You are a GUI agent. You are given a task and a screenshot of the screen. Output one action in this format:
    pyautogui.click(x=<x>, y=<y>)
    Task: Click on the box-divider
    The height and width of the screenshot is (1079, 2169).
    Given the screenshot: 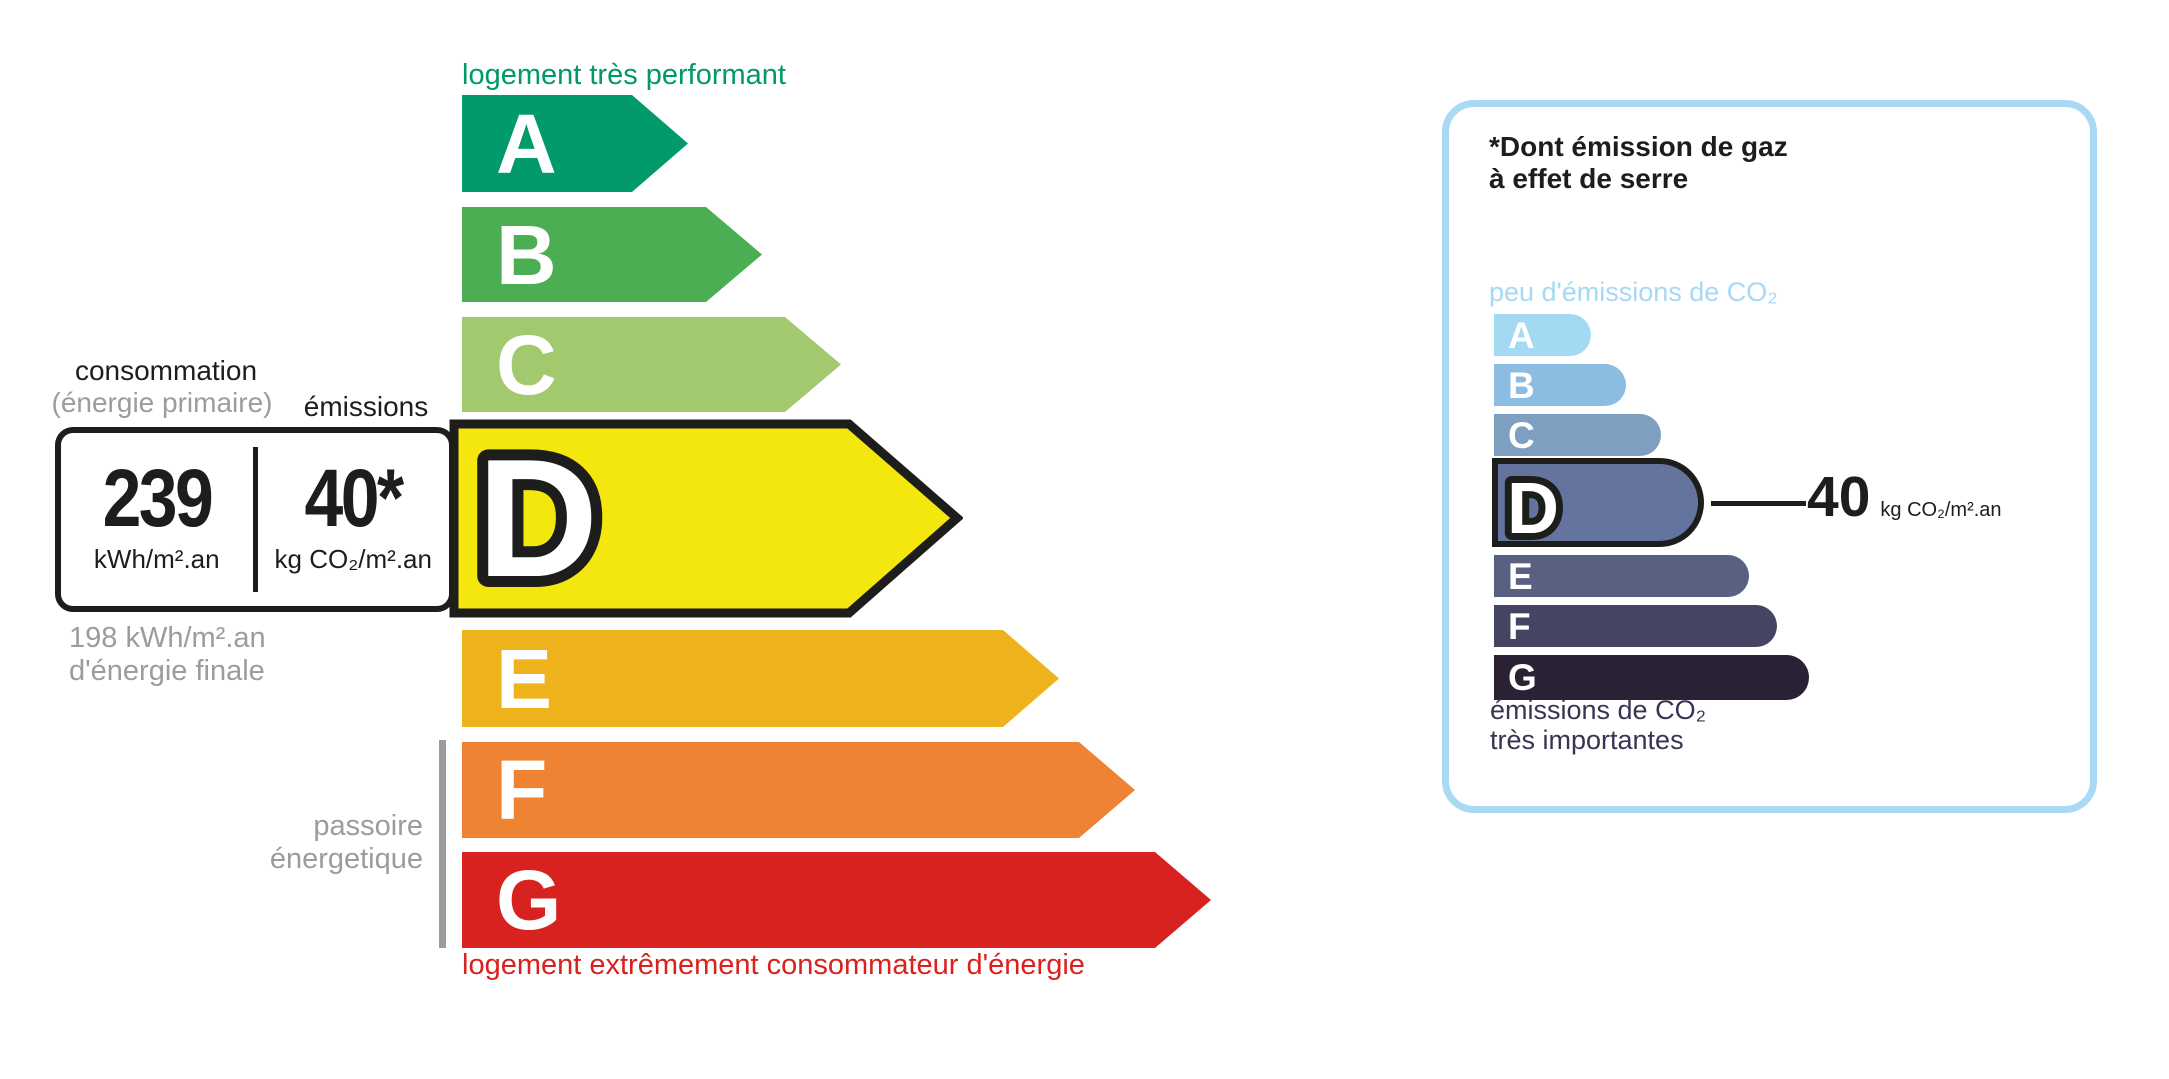 What is the action you would take?
    pyautogui.click(x=255, y=519)
    